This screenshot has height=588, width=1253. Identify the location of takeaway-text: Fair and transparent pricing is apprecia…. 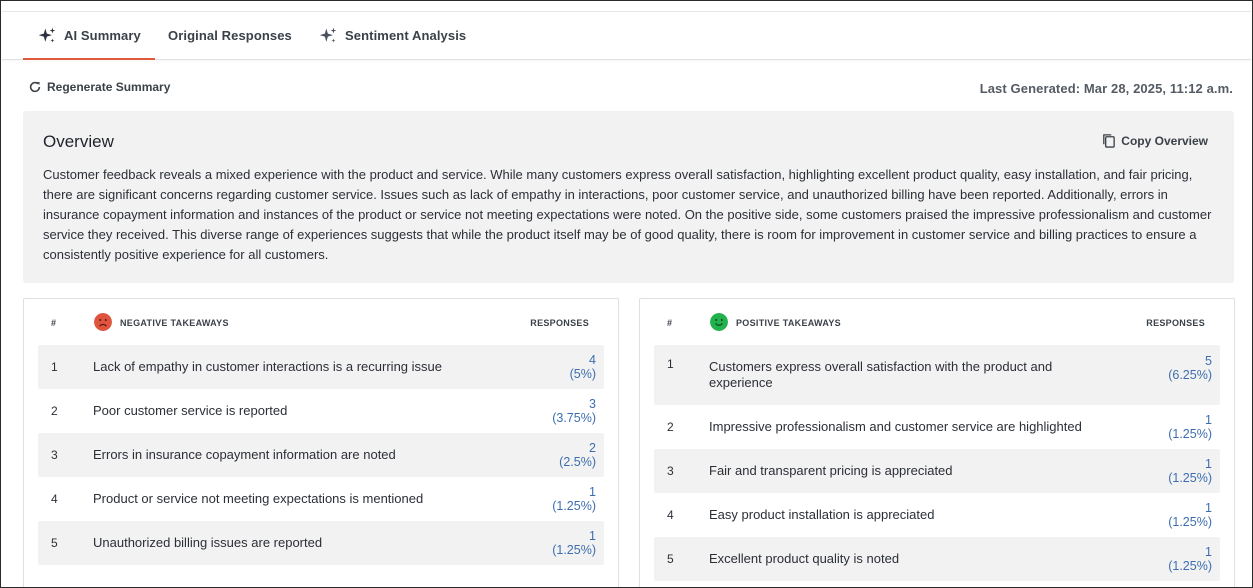
(831, 470).